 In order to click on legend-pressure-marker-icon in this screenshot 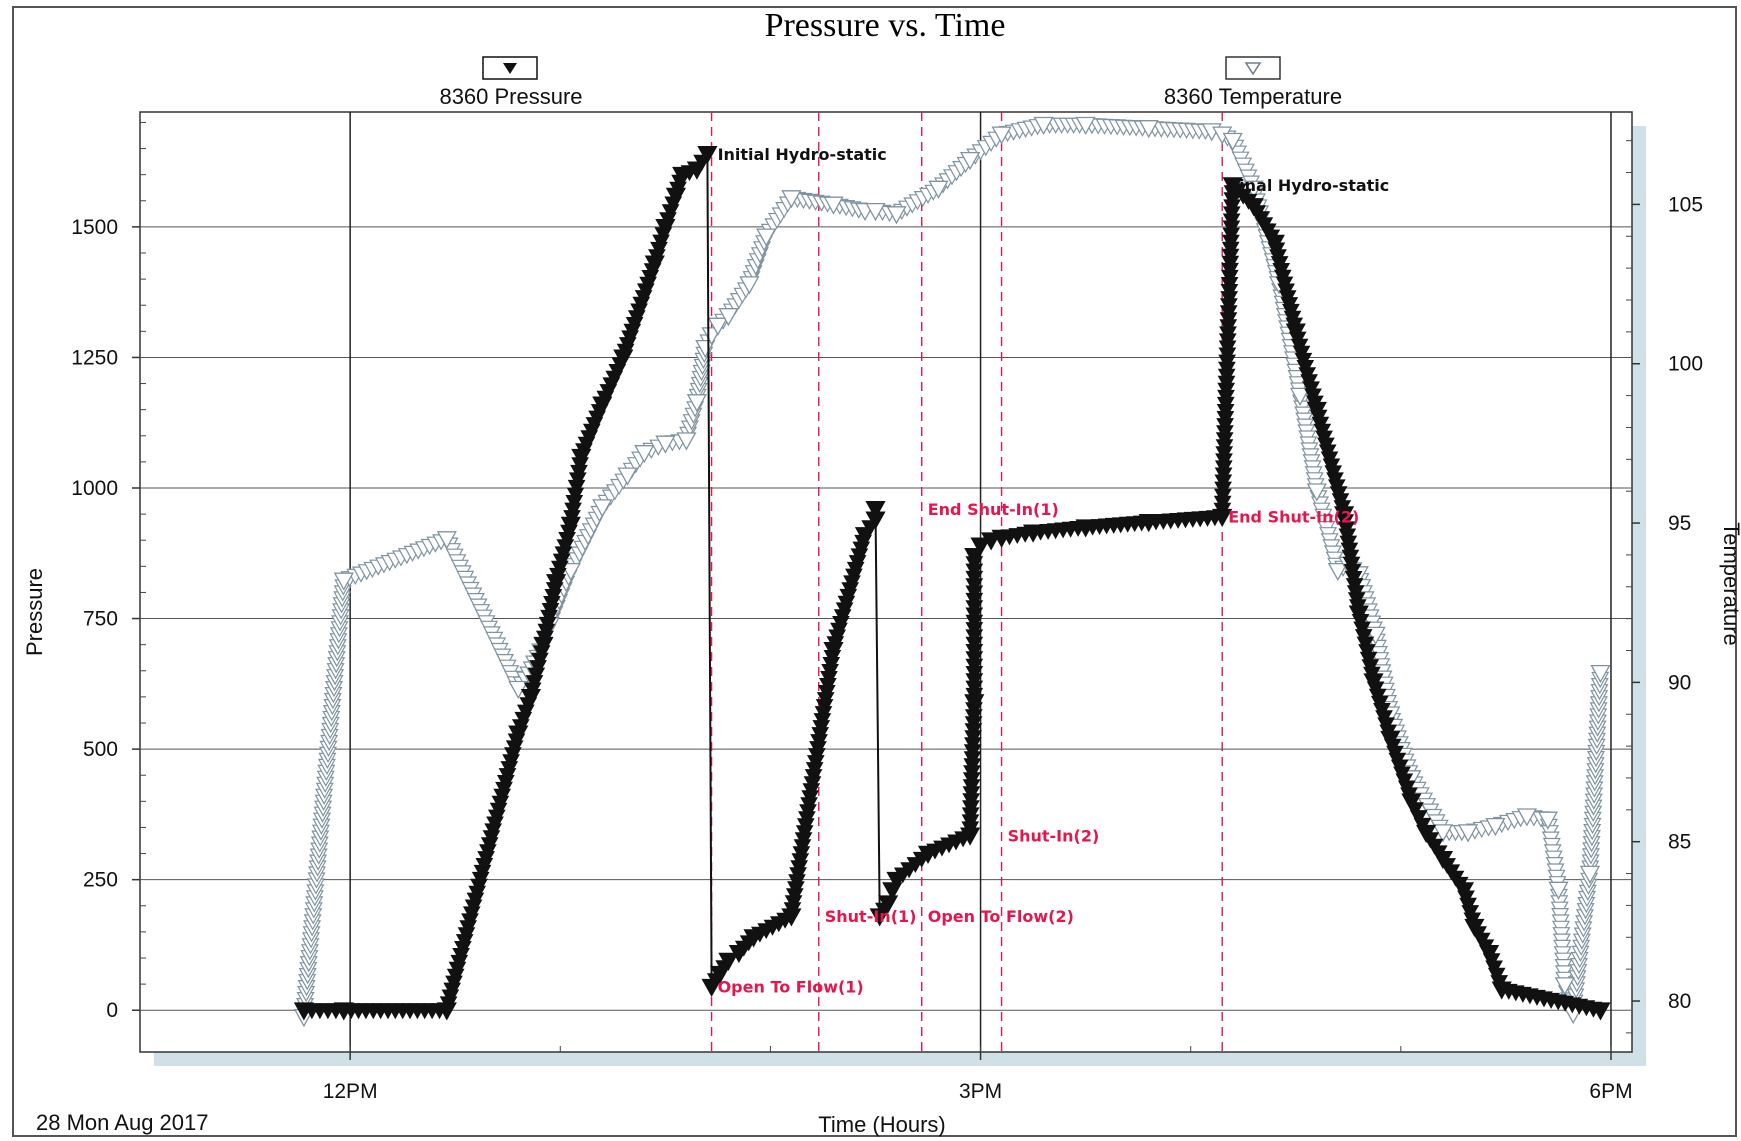, I will do `click(510, 68)`.